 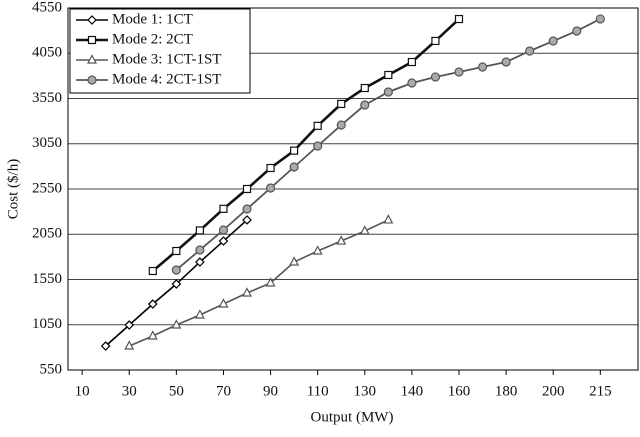 I want to click on x-tick-label: 130, so click(x=365, y=391).